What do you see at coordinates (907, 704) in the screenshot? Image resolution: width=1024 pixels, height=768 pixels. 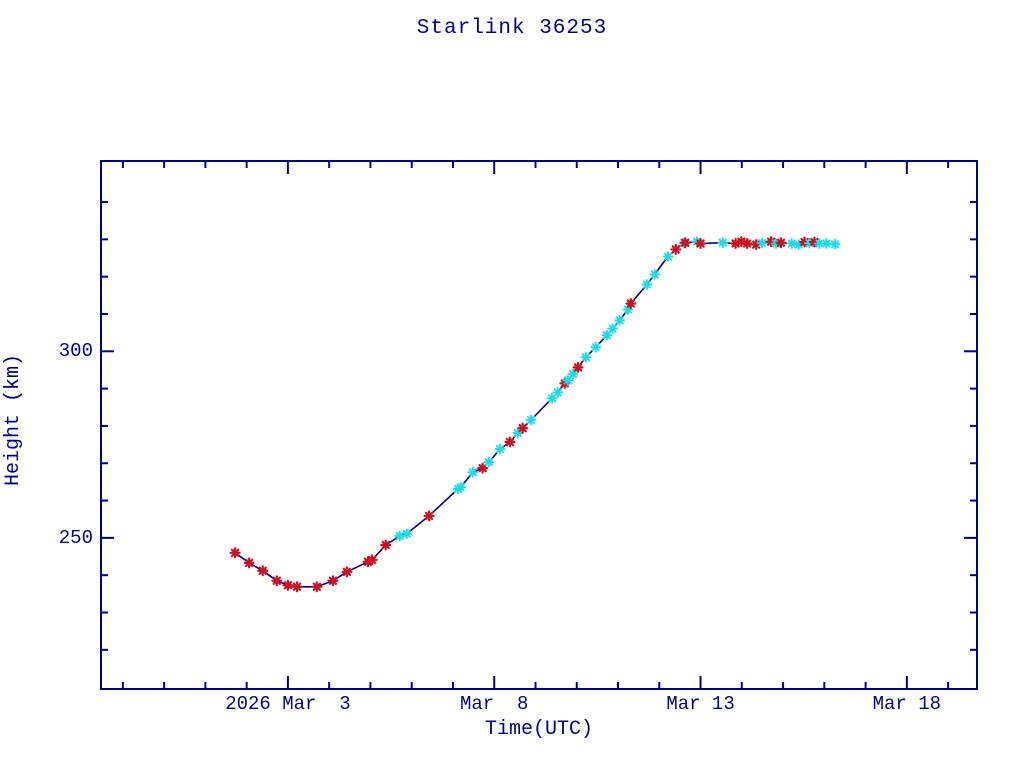 I see `x-tick-label-mar18: Mar 18` at bounding box center [907, 704].